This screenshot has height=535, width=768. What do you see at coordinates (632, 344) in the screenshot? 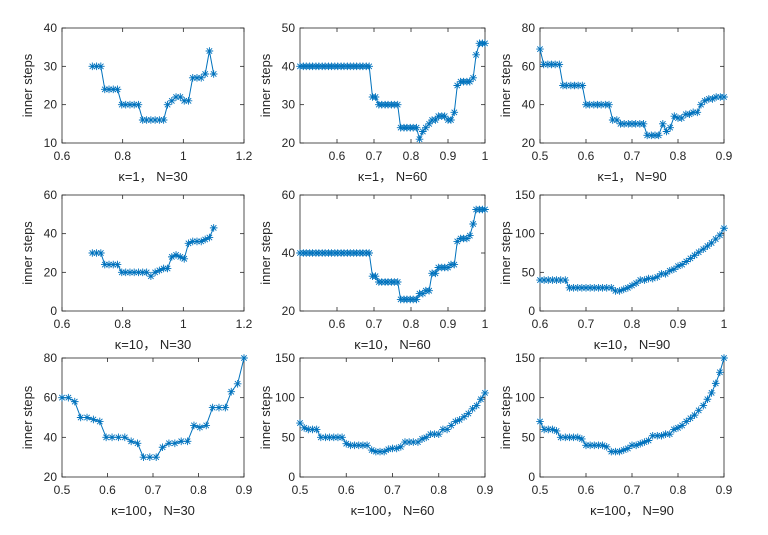
I see `x-axis-label: κ=10， N=90` at bounding box center [632, 344].